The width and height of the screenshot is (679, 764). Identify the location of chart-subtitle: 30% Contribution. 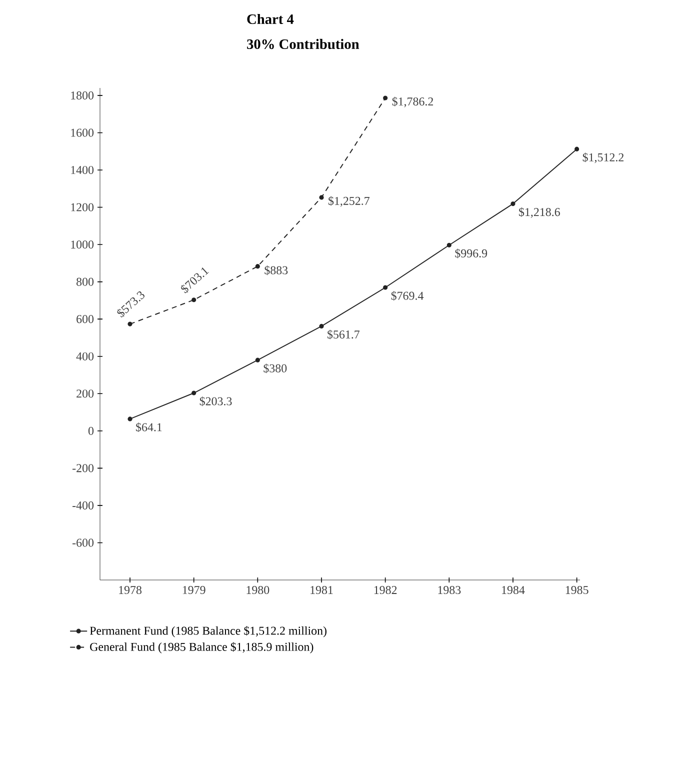
(303, 44).